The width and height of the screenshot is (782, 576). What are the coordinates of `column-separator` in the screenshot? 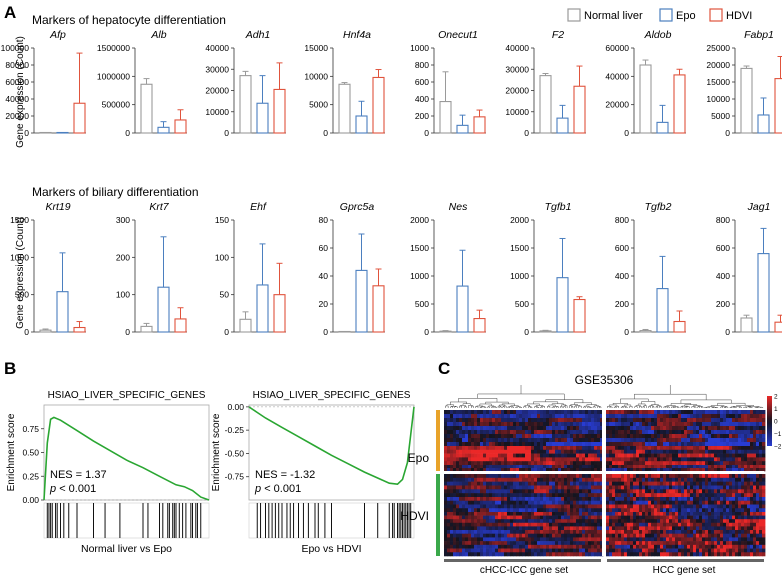 It's located at (604, 483).